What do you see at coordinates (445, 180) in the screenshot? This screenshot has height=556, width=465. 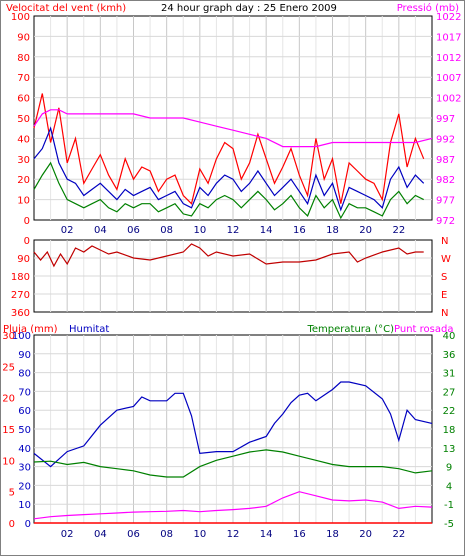 I see `y-tick-label: 982` at bounding box center [445, 180].